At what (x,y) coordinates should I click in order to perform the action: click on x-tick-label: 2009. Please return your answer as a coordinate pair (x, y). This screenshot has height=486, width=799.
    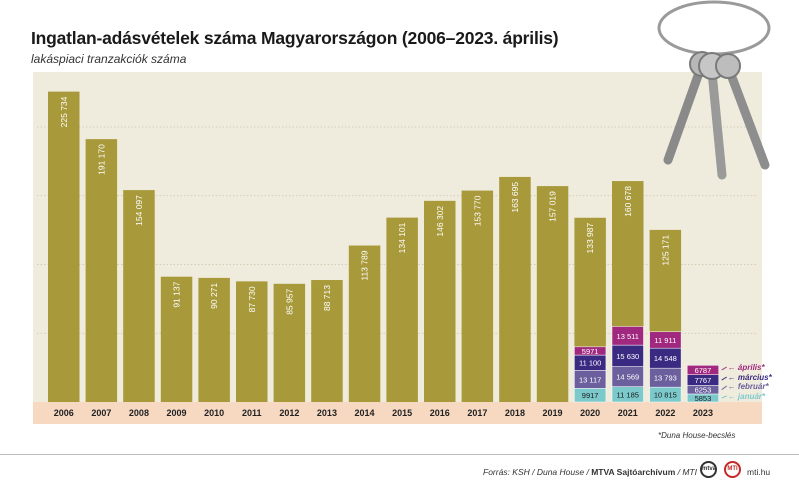
    Looking at the image, I should click on (177, 413).